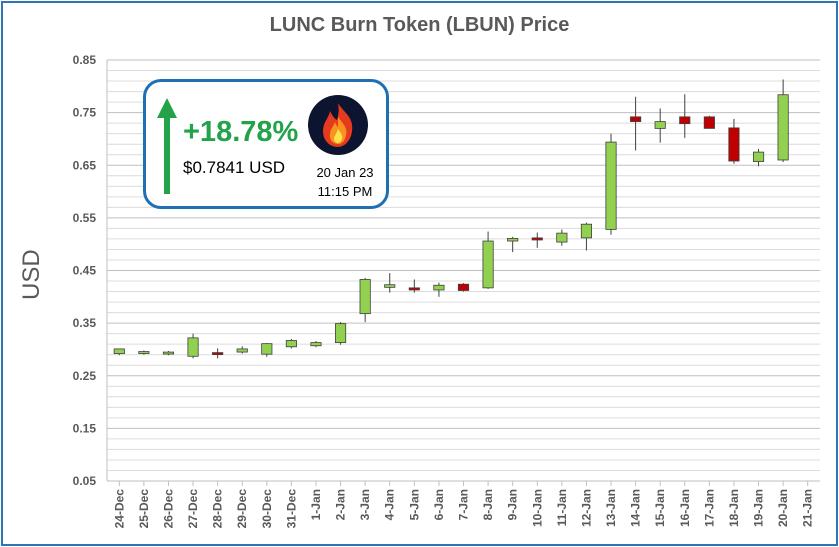 This screenshot has width=839, height=547. Describe the element at coordinates (242, 509) in the screenshot. I see `x-tick-label: 29-Dec` at that location.